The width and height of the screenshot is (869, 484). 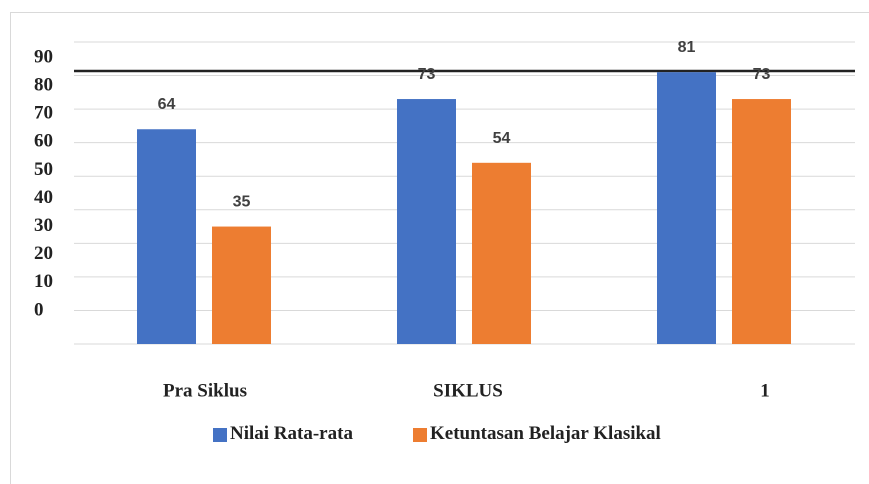 I want to click on legend-label: Ketuntasan Belajar Klasikal, so click(x=545, y=433).